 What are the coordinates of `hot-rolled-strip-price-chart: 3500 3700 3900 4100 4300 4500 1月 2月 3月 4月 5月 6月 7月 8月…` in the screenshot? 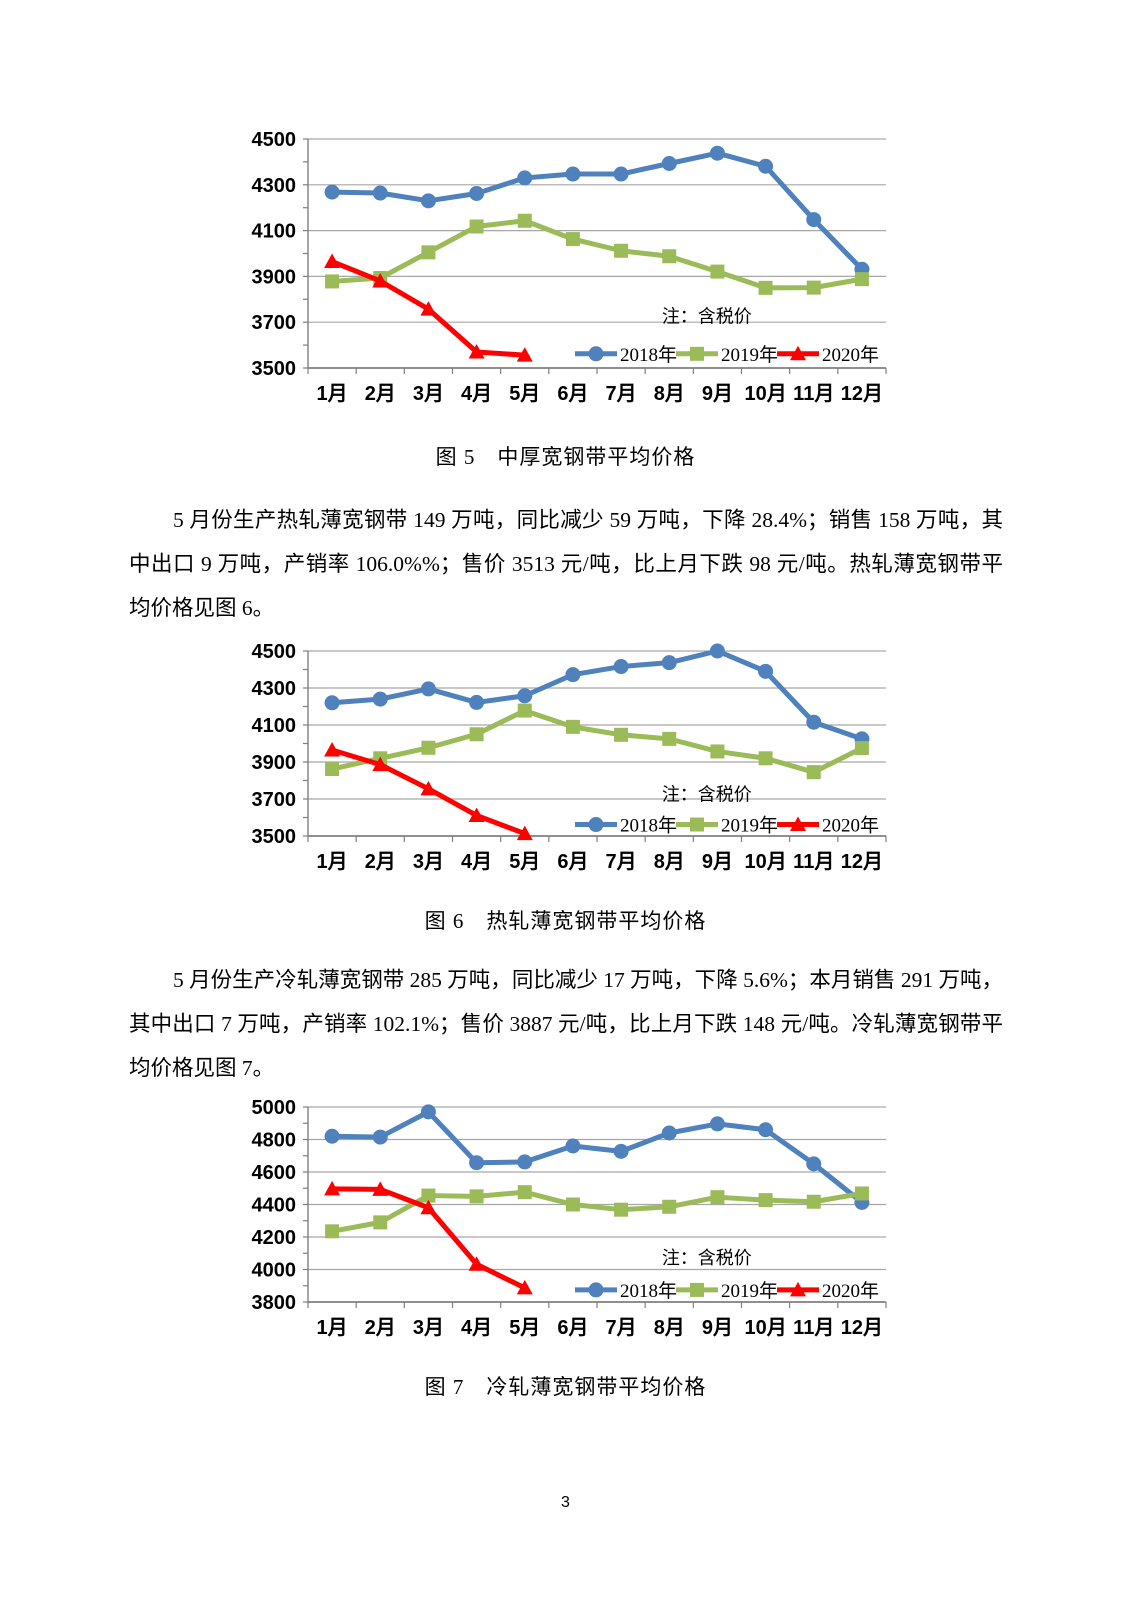 It's located at (566, 764).